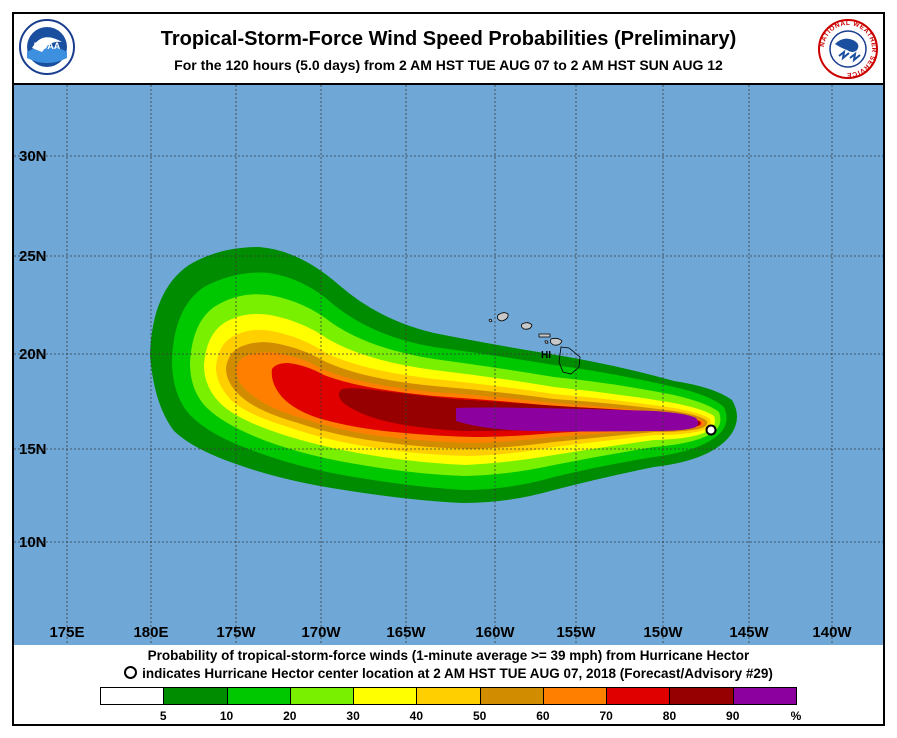  Describe the element at coordinates (33, 542) in the screenshot. I see `lat-label: 10N` at that location.